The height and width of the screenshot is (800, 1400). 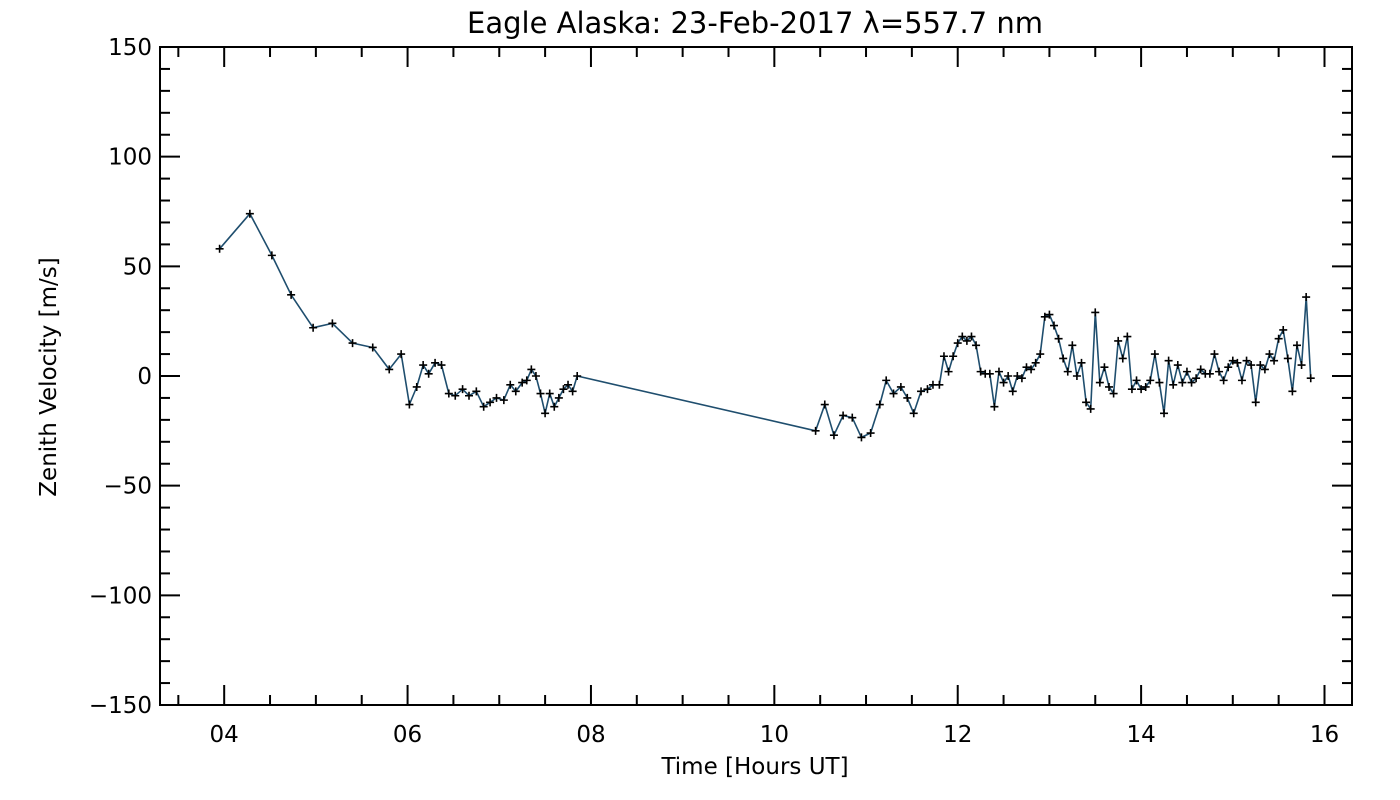 I want to click on chart-title: Eagle Alaska: 23-Feb-2017 λ=557.7 nm, so click(x=755, y=23).